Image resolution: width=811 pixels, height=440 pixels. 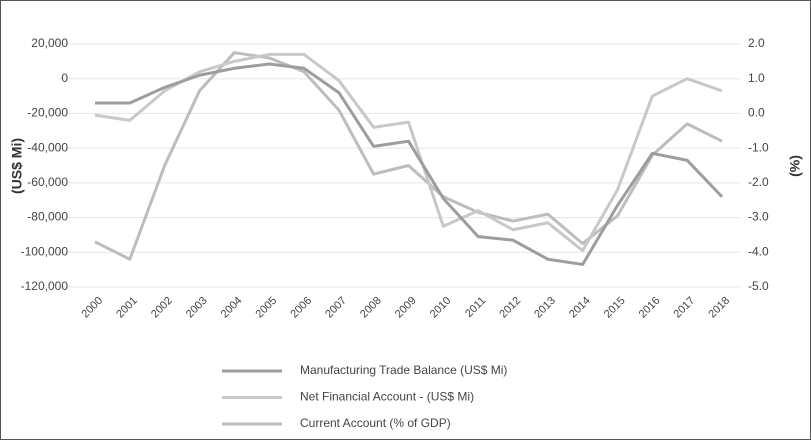 I want to click on y2-tick-label: 0.0, so click(x=756, y=113).